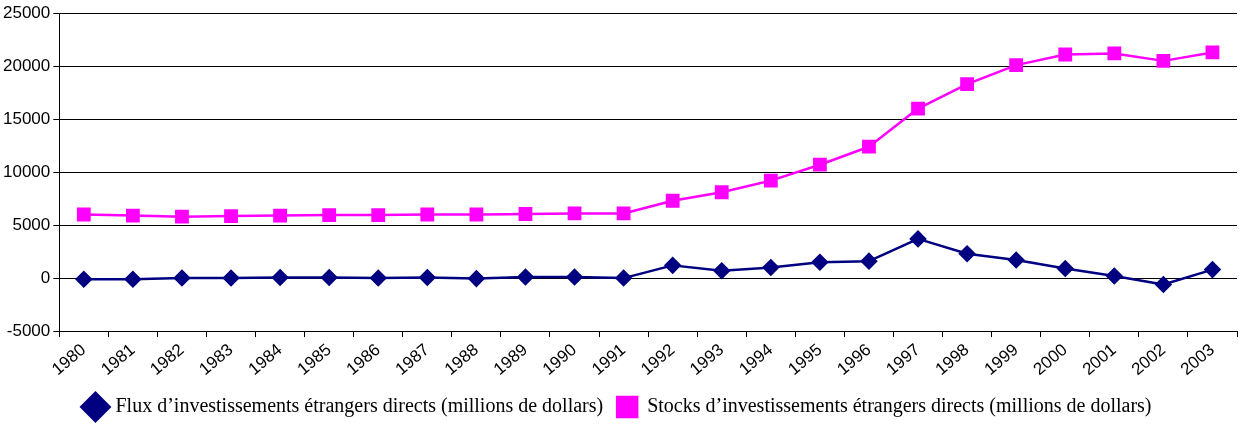 This screenshot has width=1251, height=427. Describe the element at coordinates (45, 277) in the screenshot. I see `y-tick-label: 0` at that location.